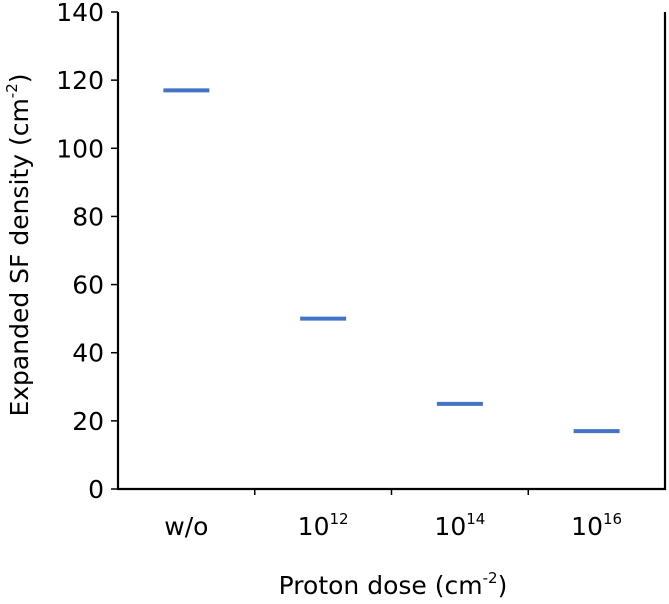  Describe the element at coordinates (18, 244) in the screenshot. I see `y-axis-label: Expanded SF density (cm-2)` at that location.